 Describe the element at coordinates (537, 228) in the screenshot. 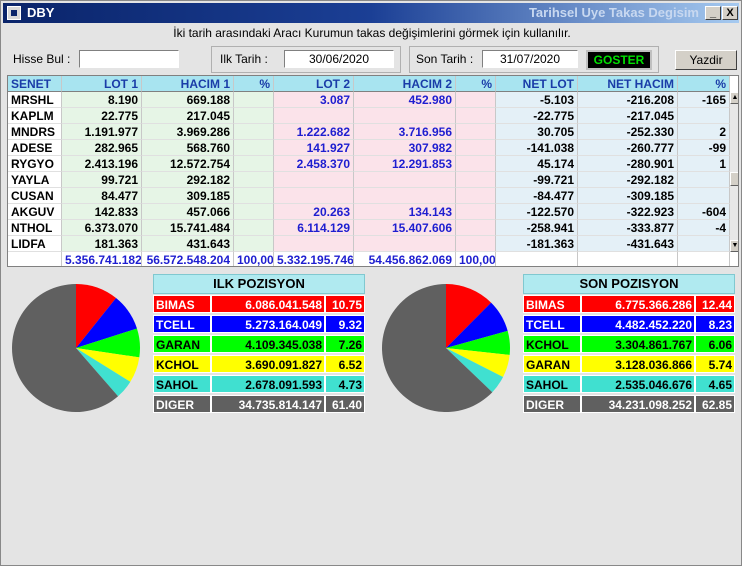

I see `cell-netlot: -258.941` at that location.